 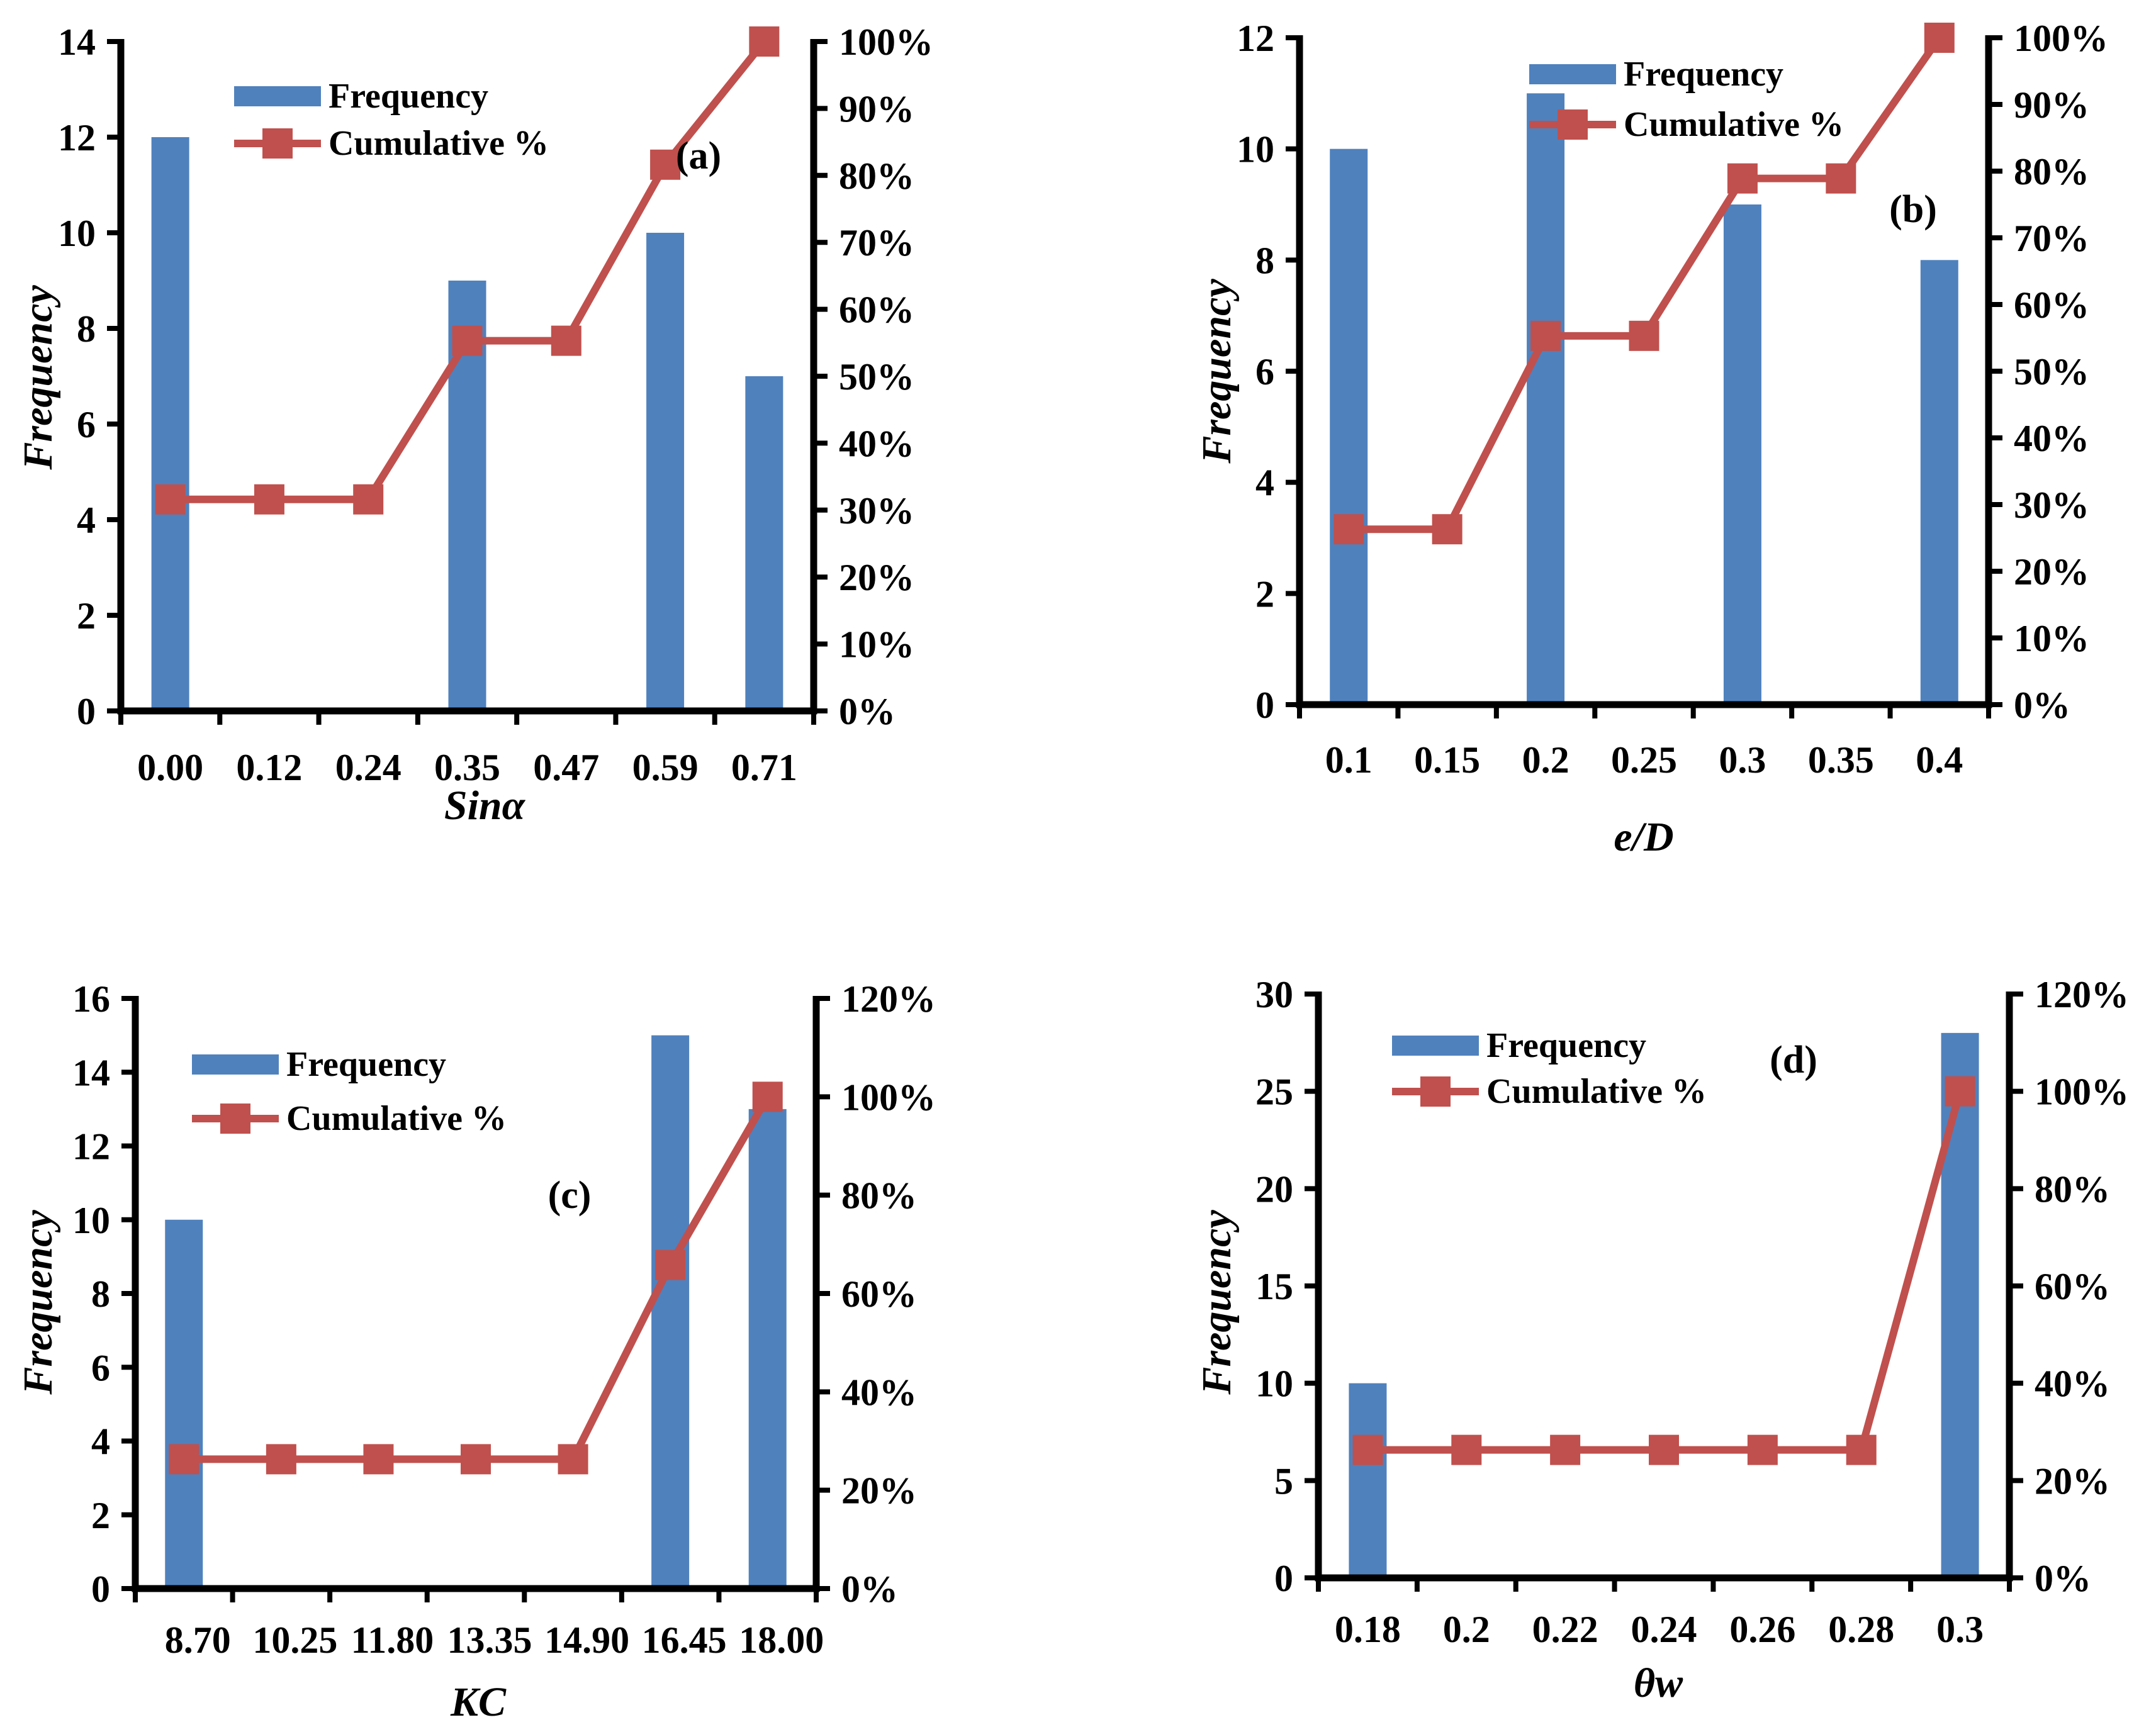 I want to click on y-axis-title: Frequency, so click(x=38, y=378).